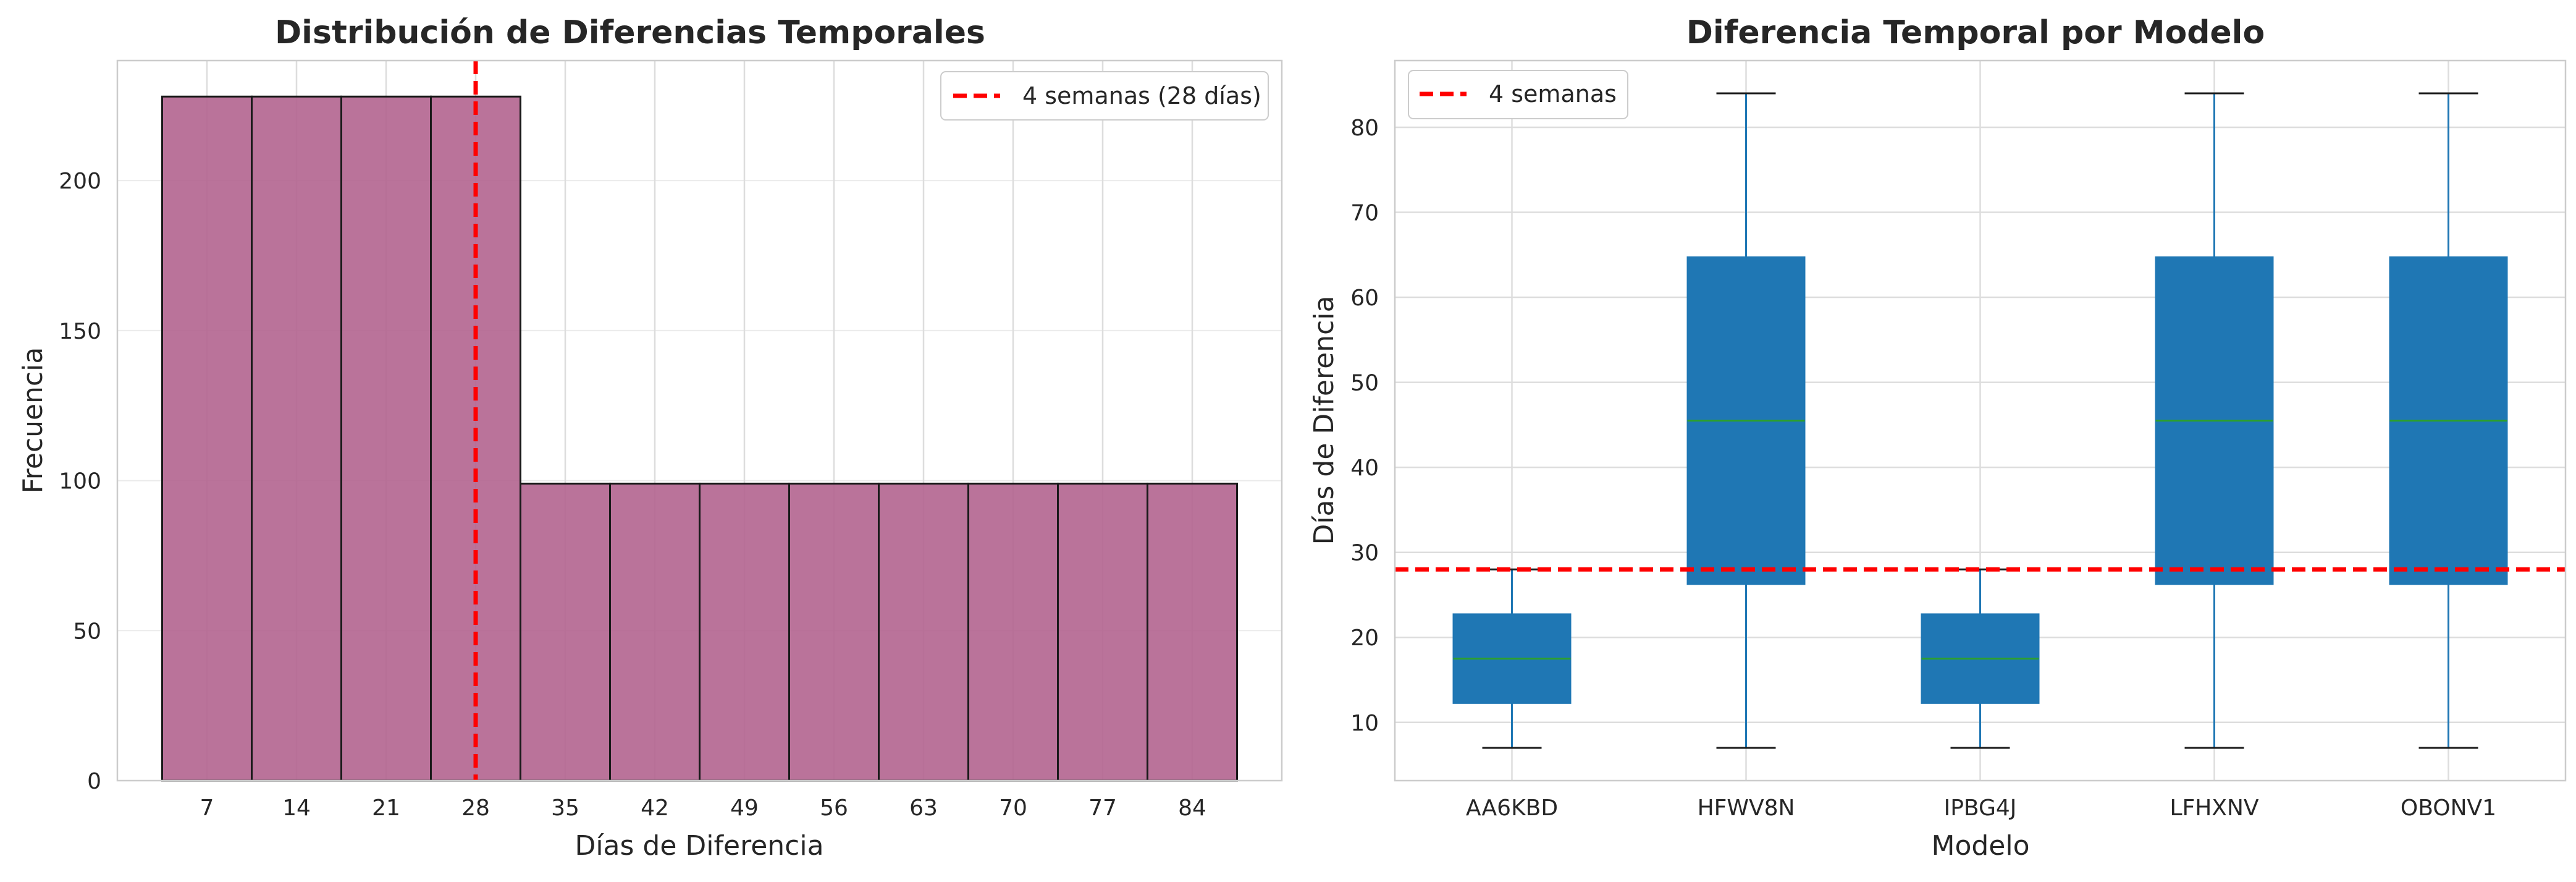 The width and height of the screenshot is (2576, 882). What do you see at coordinates (1512, 808) in the screenshot?
I see `boxplot-x-tick-label: AA6KBD` at bounding box center [1512, 808].